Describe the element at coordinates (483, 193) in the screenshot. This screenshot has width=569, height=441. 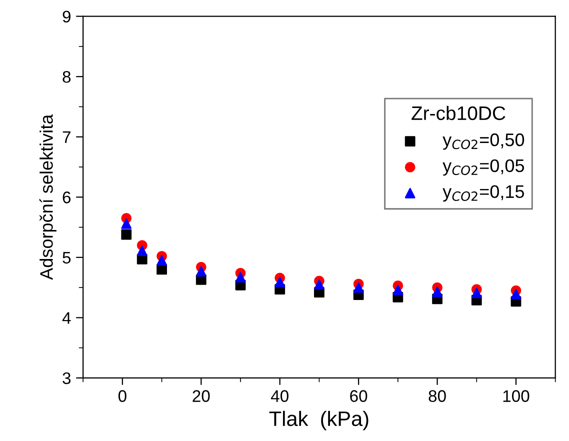
I see `legend-label: y$_{CO2}$=0,15` at that location.